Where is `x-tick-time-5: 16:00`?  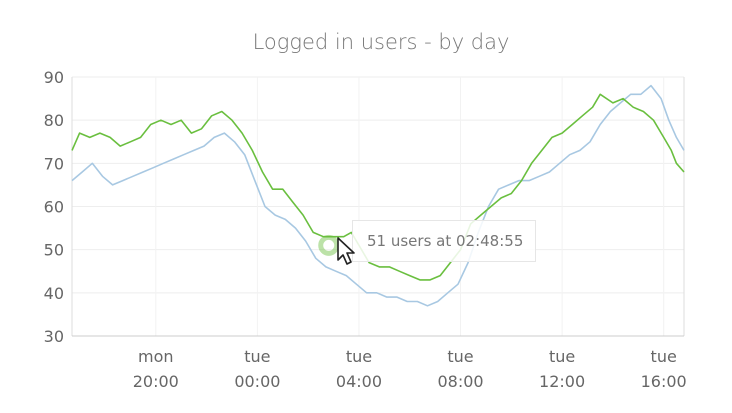
x-tick-time-5: 16:00 is located at coordinates (664, 381).